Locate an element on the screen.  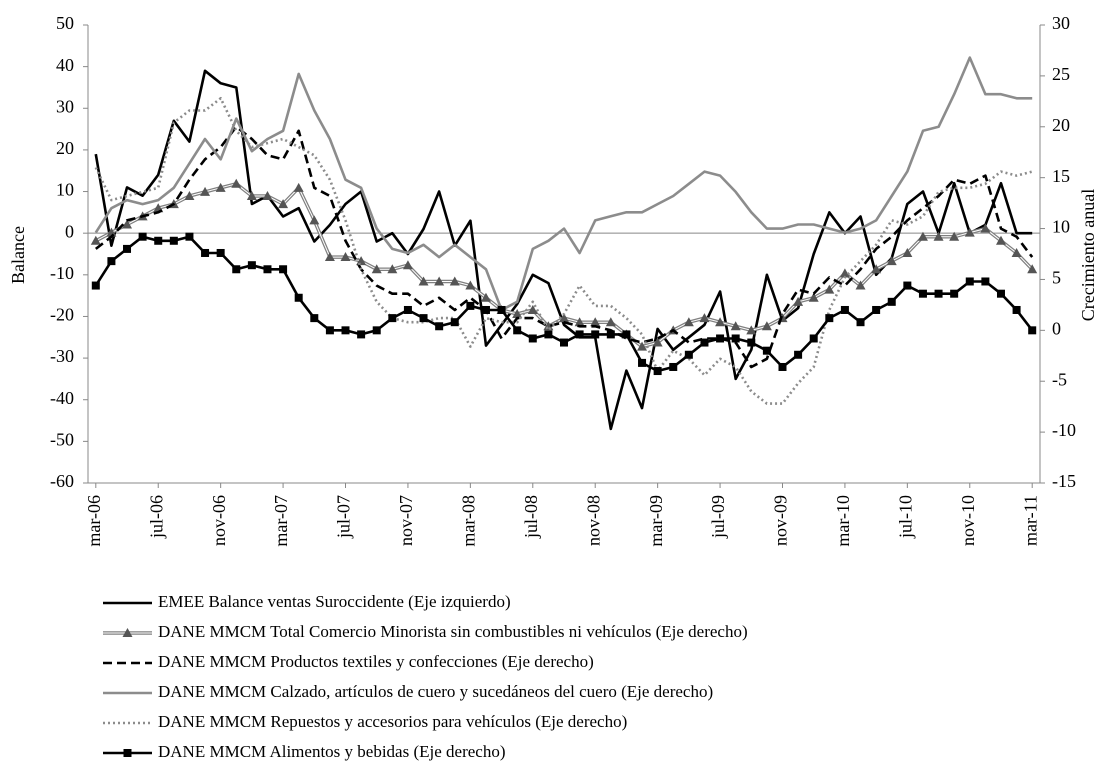
y2-tick-label: -15 is located at coordinates (1064, 481).